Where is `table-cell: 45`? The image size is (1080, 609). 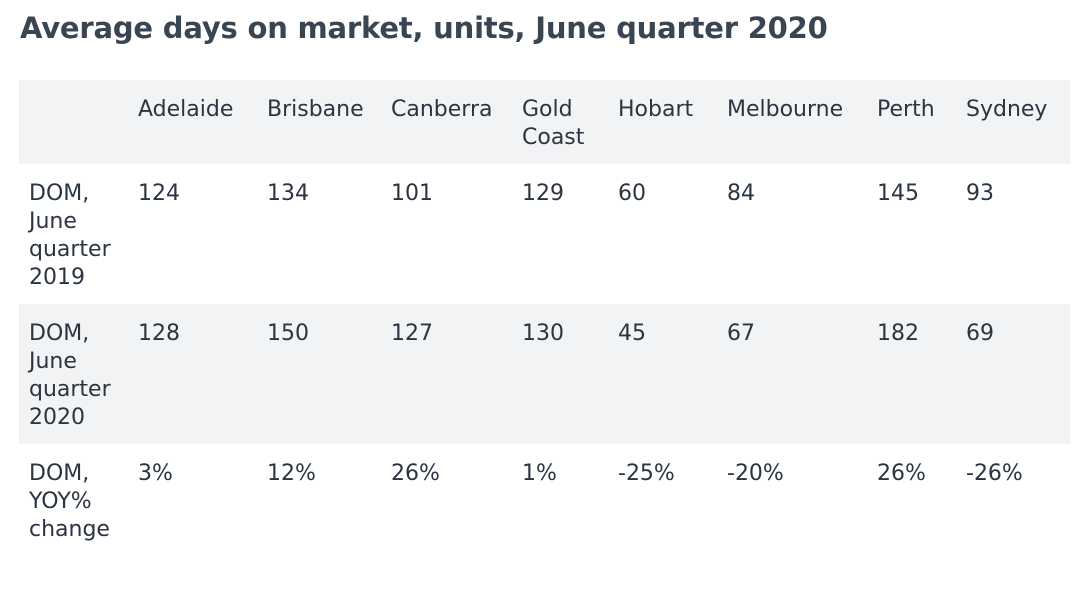 table-cell: 45 is located at coordinates (632, 333).